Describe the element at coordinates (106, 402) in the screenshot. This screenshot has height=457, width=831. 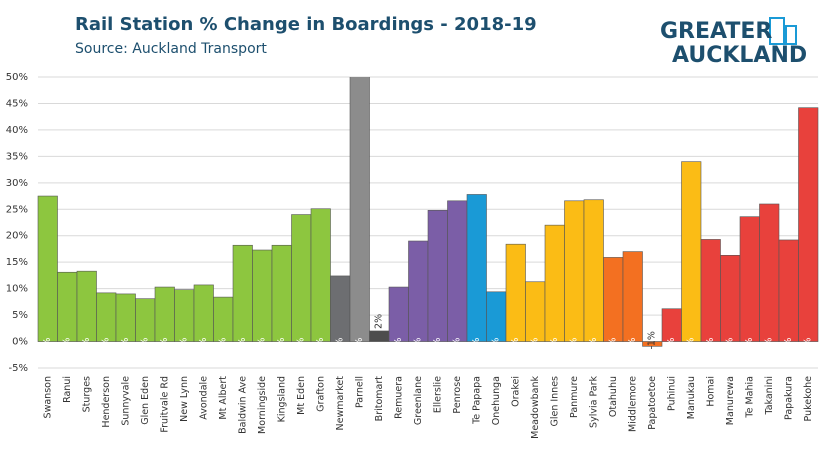
I see `x-tick-label: Henderson` at that location.